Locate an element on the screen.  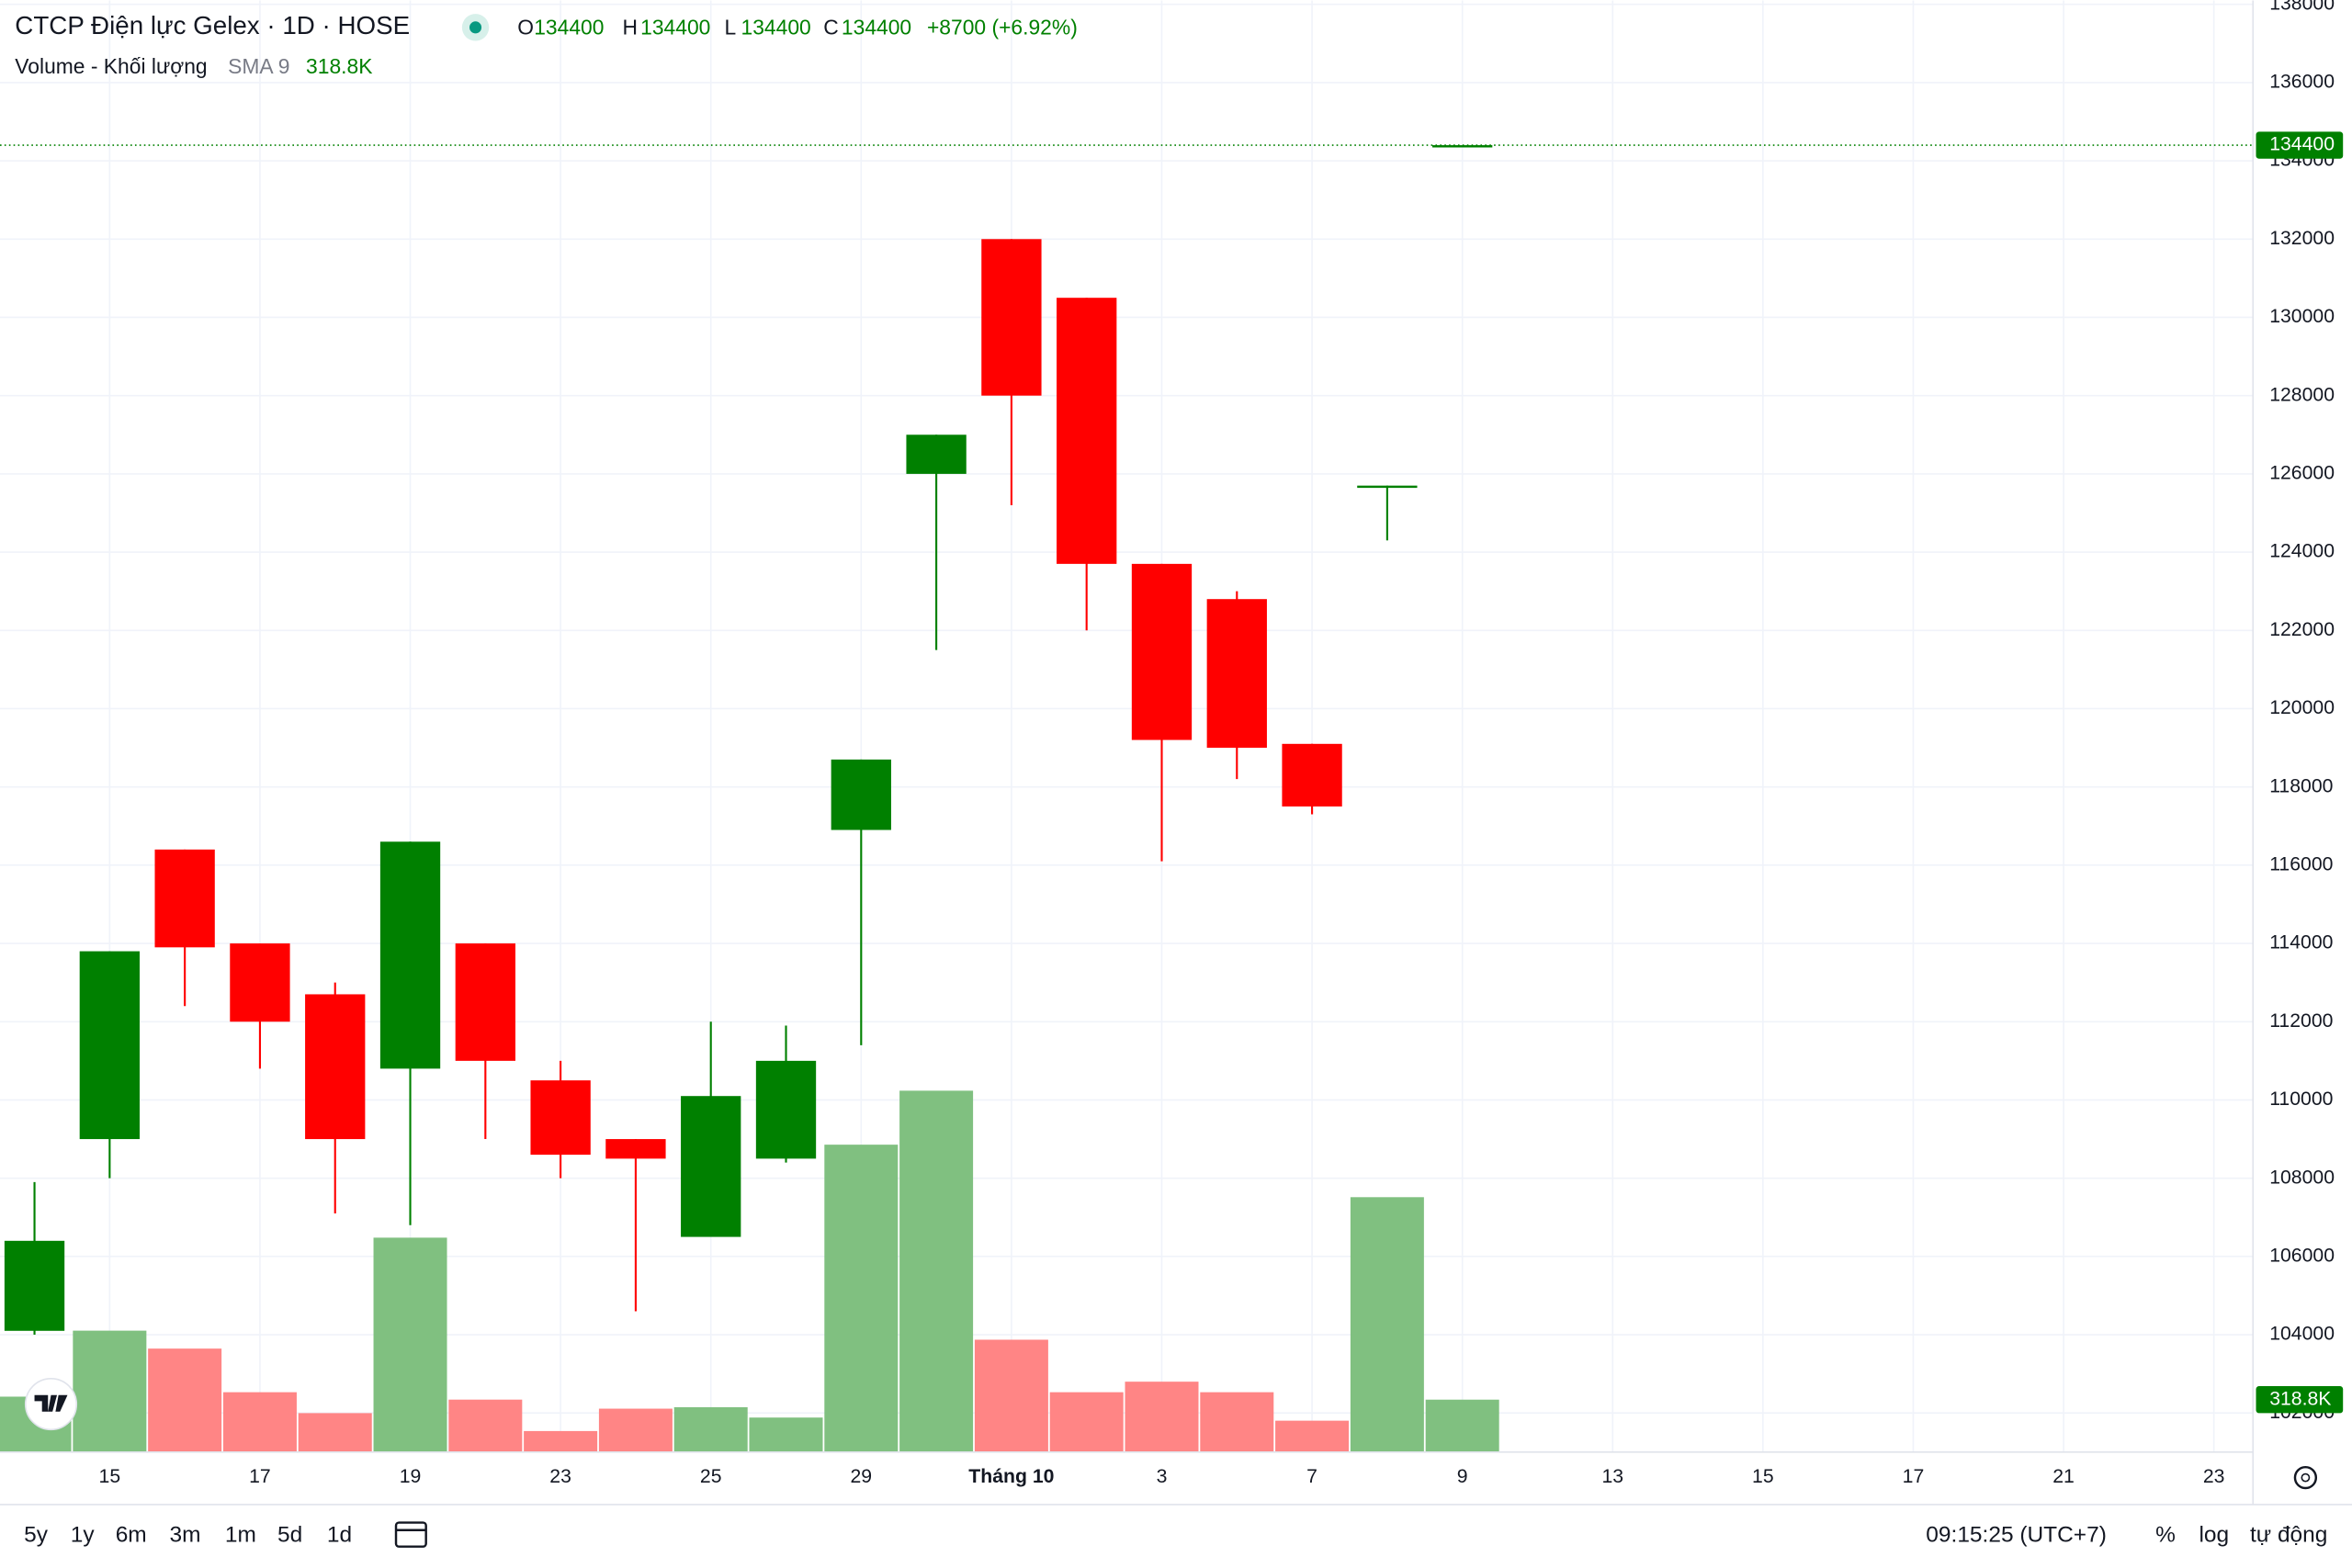
logo-mark is located at coordinates (51, 1403).